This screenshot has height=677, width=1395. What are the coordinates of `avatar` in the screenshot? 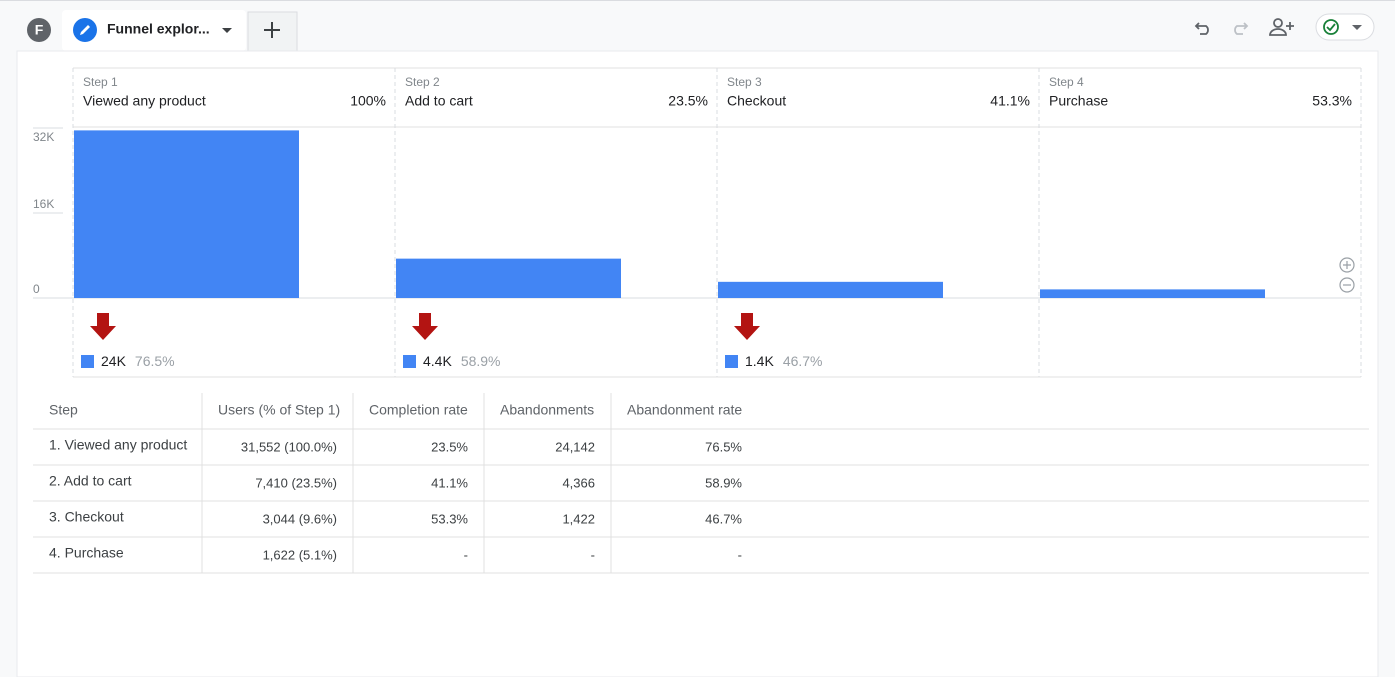 It's located at (39, 30).